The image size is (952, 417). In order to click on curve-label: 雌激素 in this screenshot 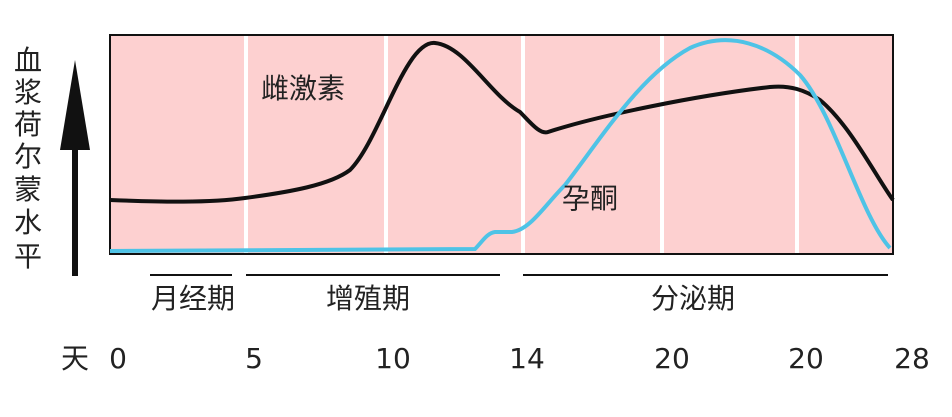, I will do `click(303, 88)`.